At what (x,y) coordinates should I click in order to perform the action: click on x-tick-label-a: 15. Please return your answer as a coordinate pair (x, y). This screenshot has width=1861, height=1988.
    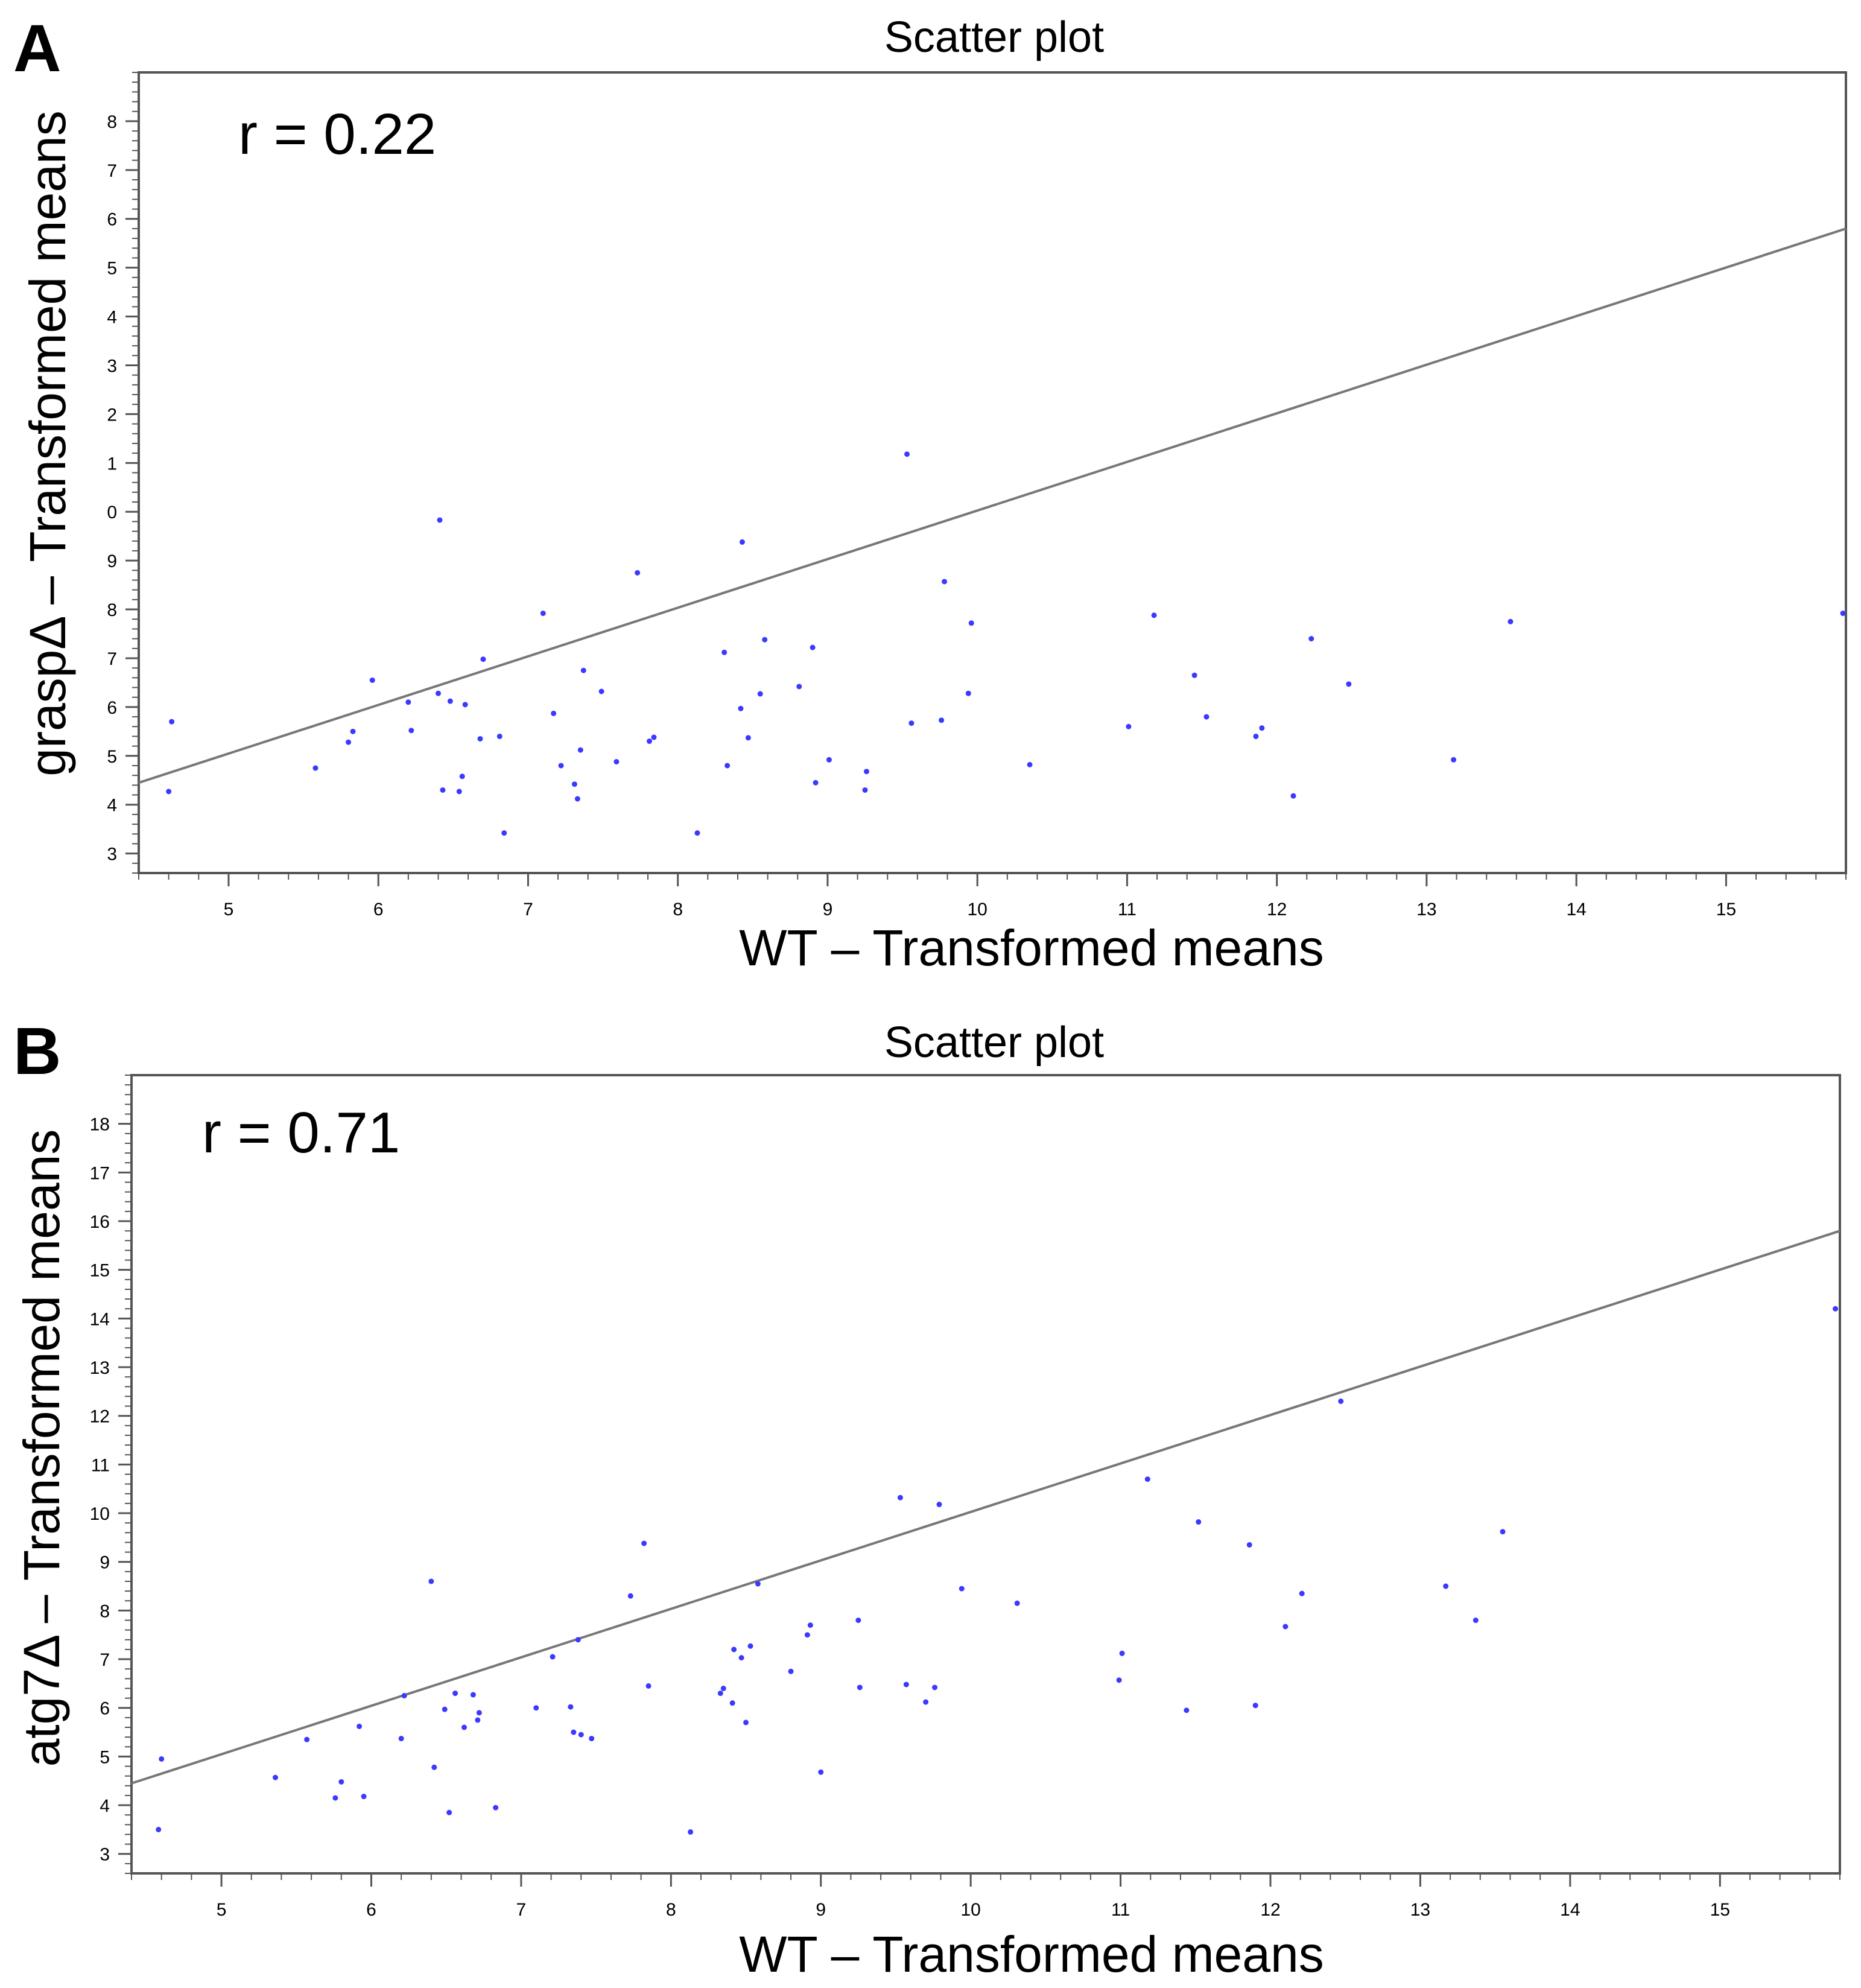
    Looking at the image, I should click on (1726, 909).